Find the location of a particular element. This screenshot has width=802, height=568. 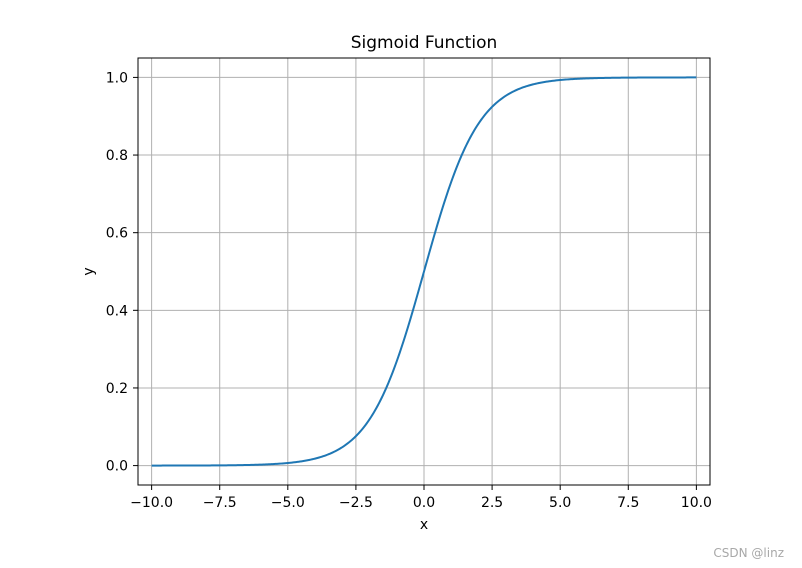

x-tick-label: −5.0 is located at coordinates (288, 503).